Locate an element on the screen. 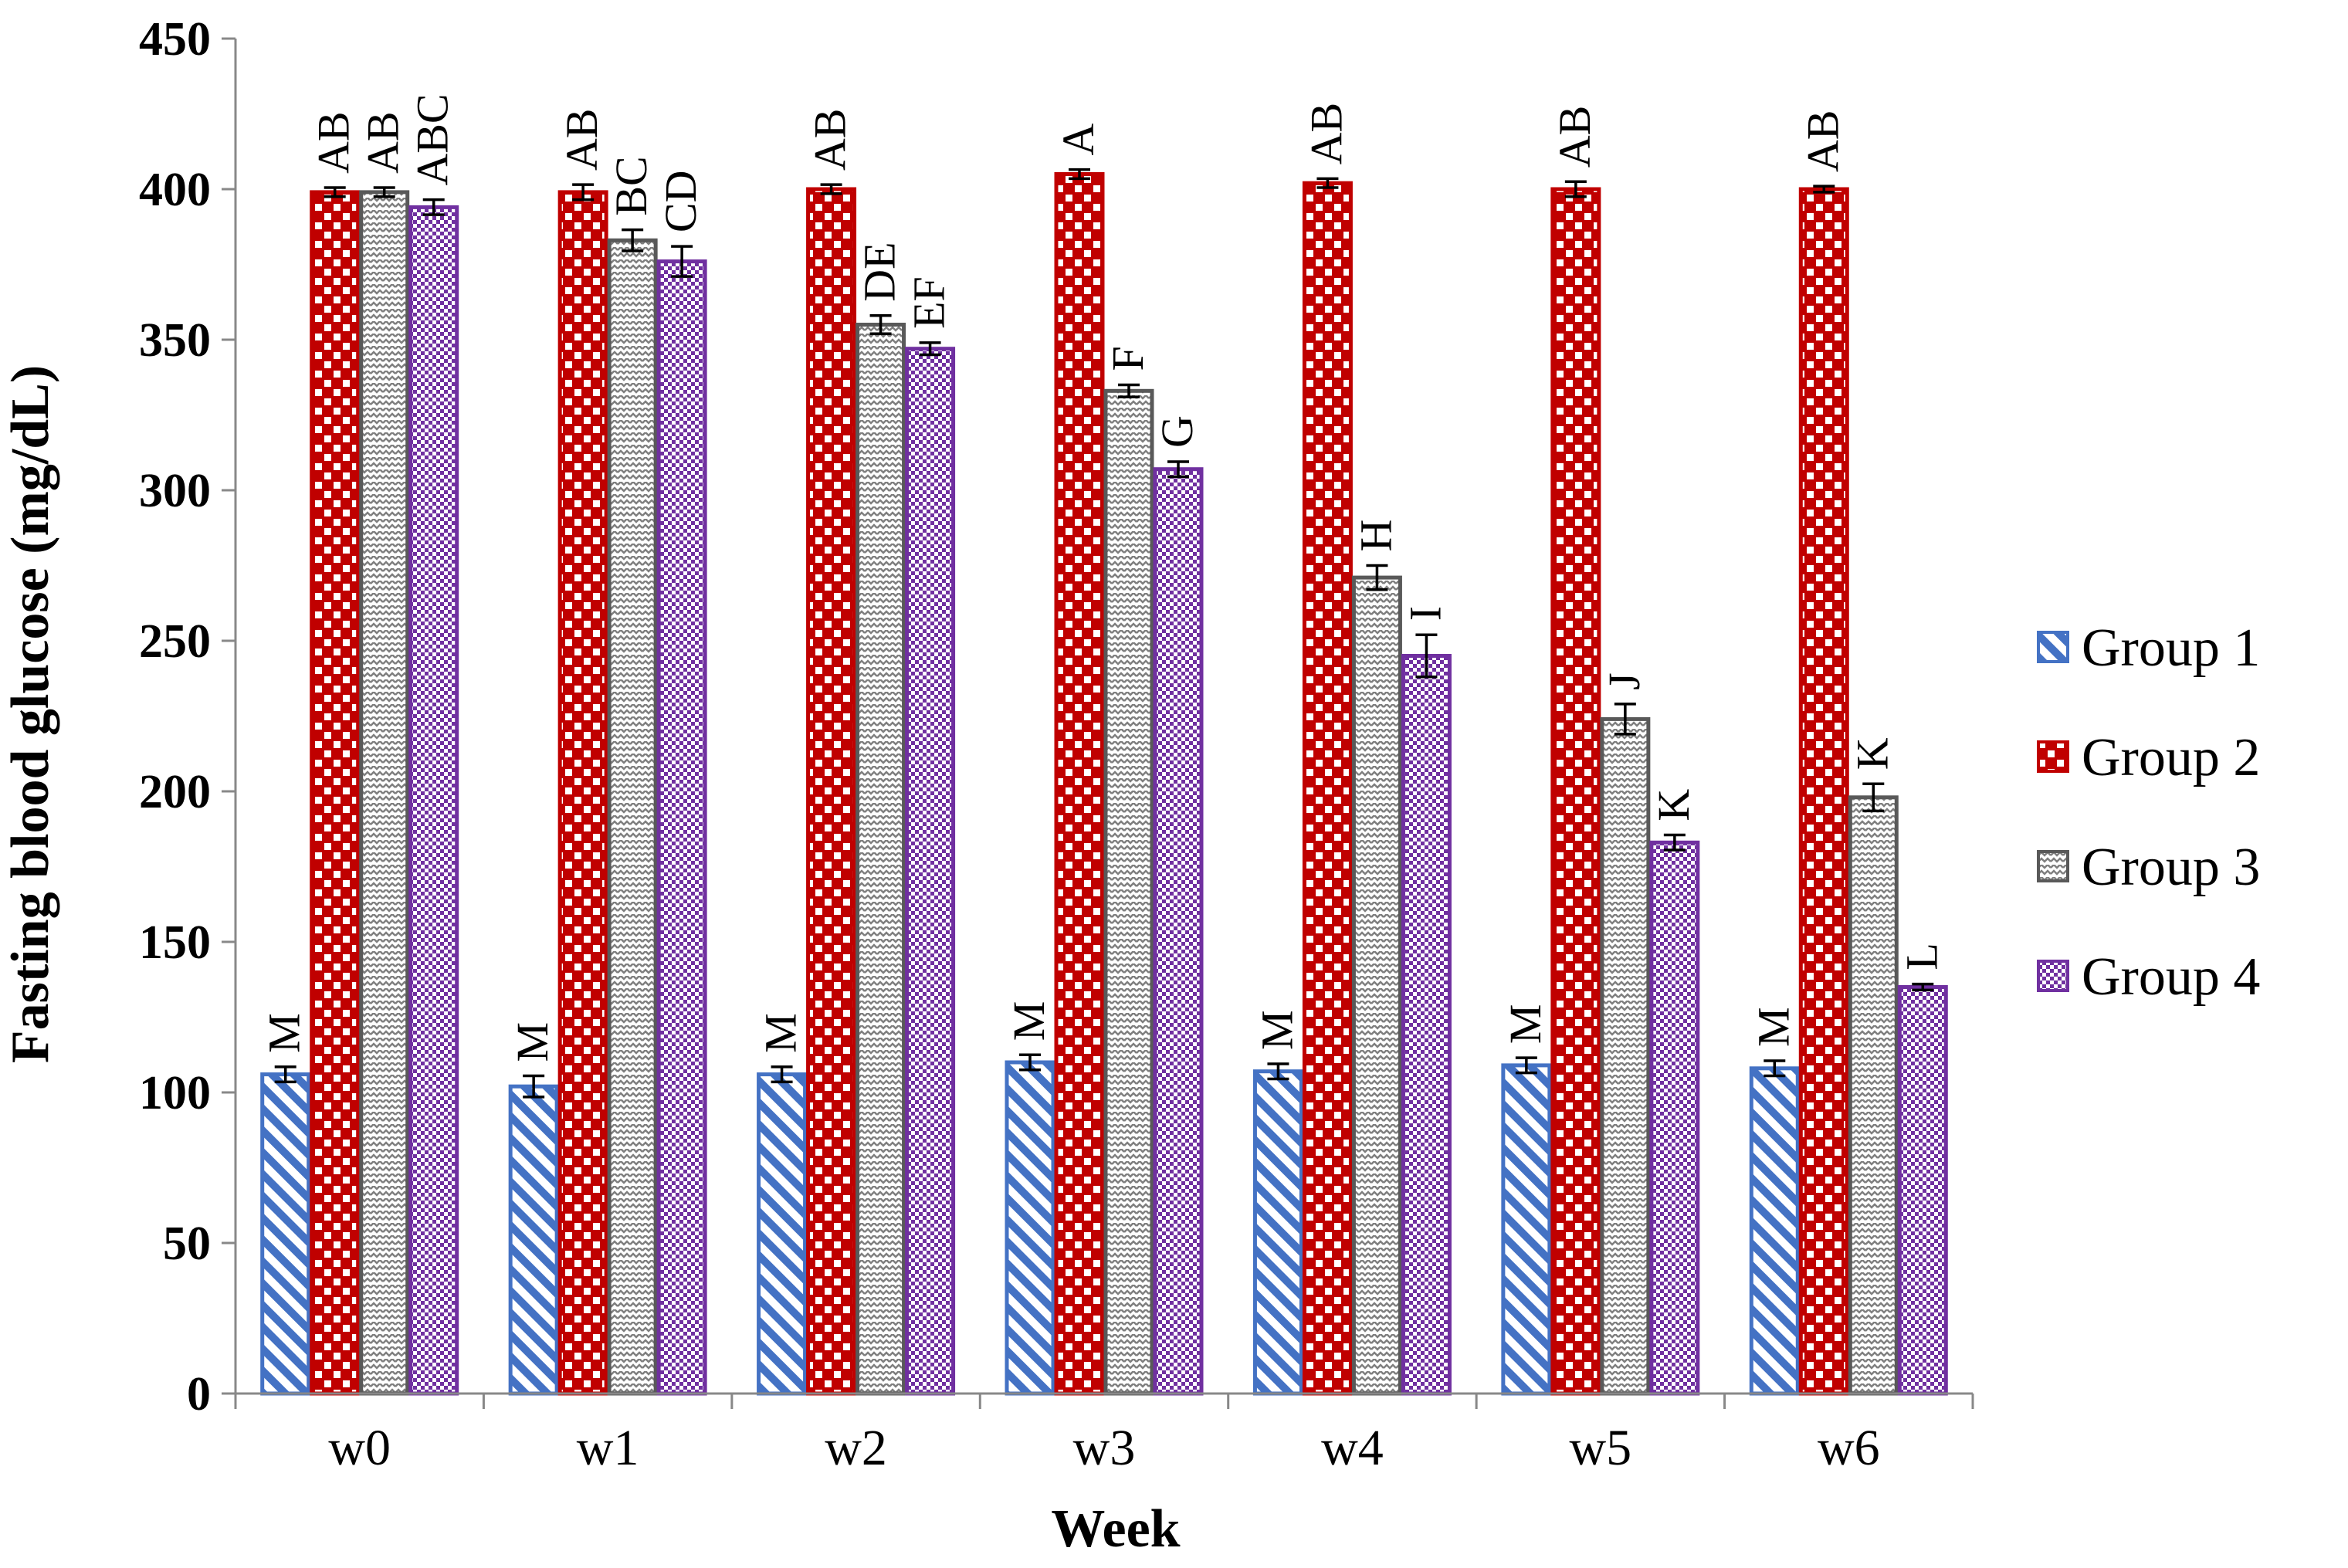 The width and height of the screenshot is (2348, 1568). x-tick-label: w6 is located at coordinates (1849, 1448).